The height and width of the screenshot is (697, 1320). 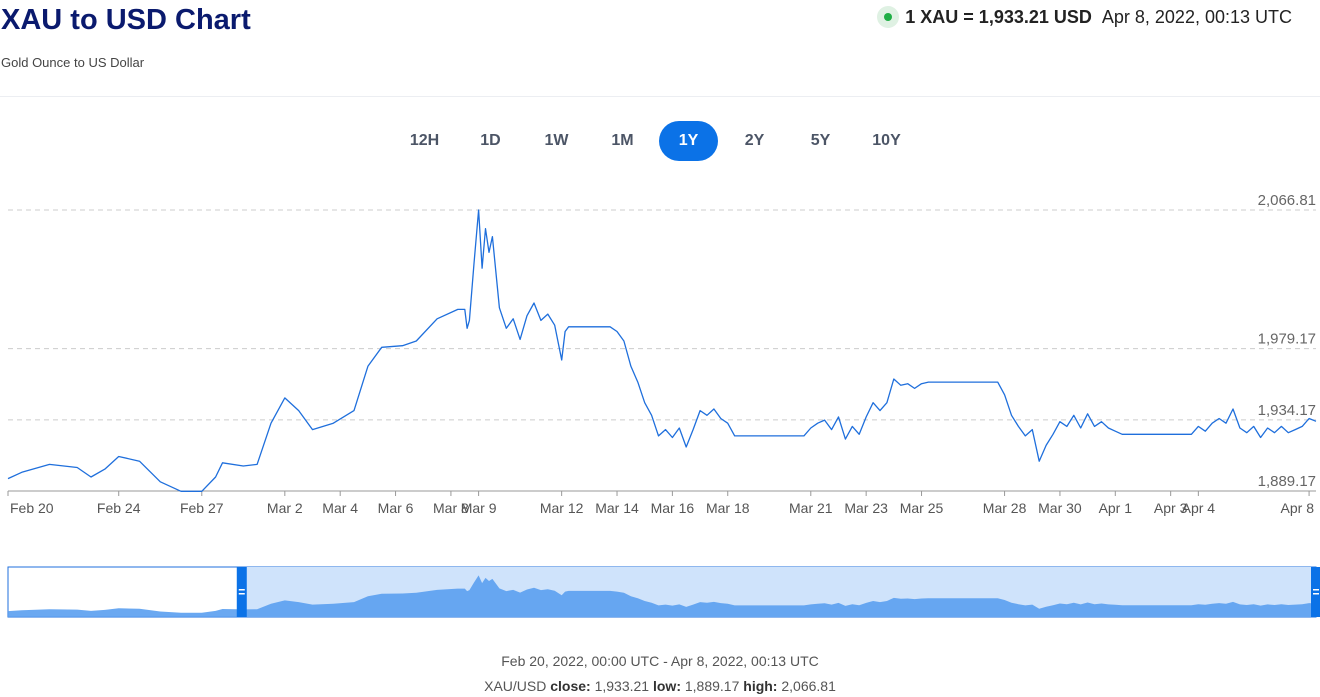 What do you see at coordinates (125, 592) in the screenshot?
I see `navigator-outside` at bounding box center [125, 592].